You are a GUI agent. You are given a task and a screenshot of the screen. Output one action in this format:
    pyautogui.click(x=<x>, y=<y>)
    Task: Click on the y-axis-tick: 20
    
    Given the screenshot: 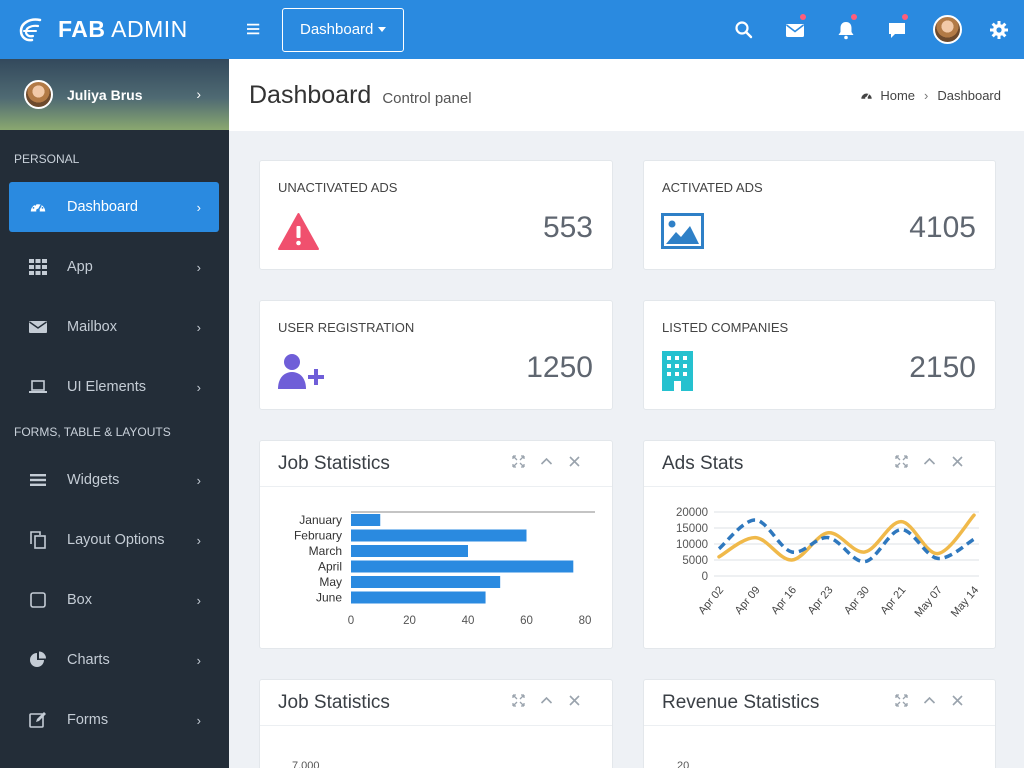 What is the action you would take?
    pyautogui.click(x=683, y=764)
    